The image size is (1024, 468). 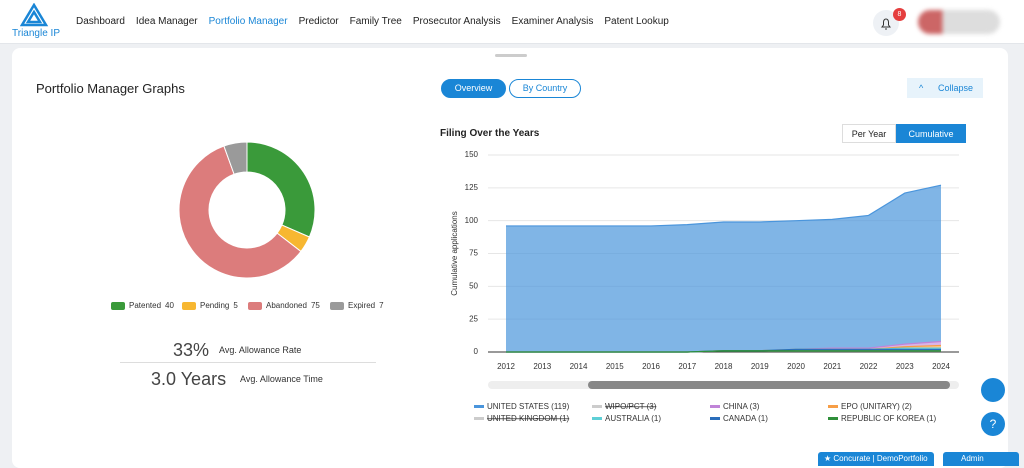 What do you see at coordinates (318, 21) in the screenshot?
I see `nav-item: Predictor` at bounding box center [318, 21].